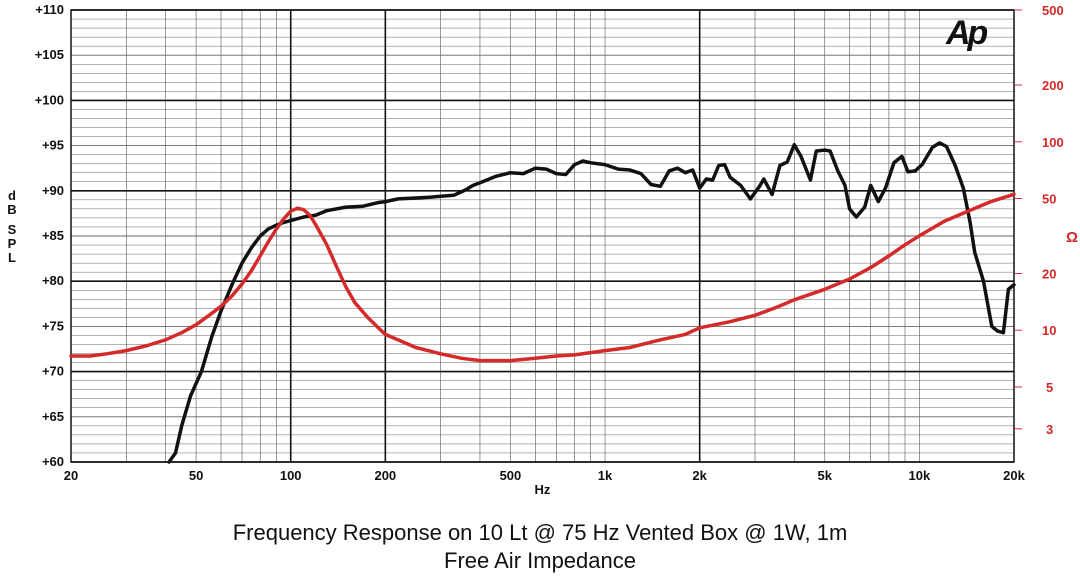 This screenshot has width=1080, height=578. Describe the element at coordinates (53, 235) in the screenshot. I see `y-tick-label: +85` at that location.